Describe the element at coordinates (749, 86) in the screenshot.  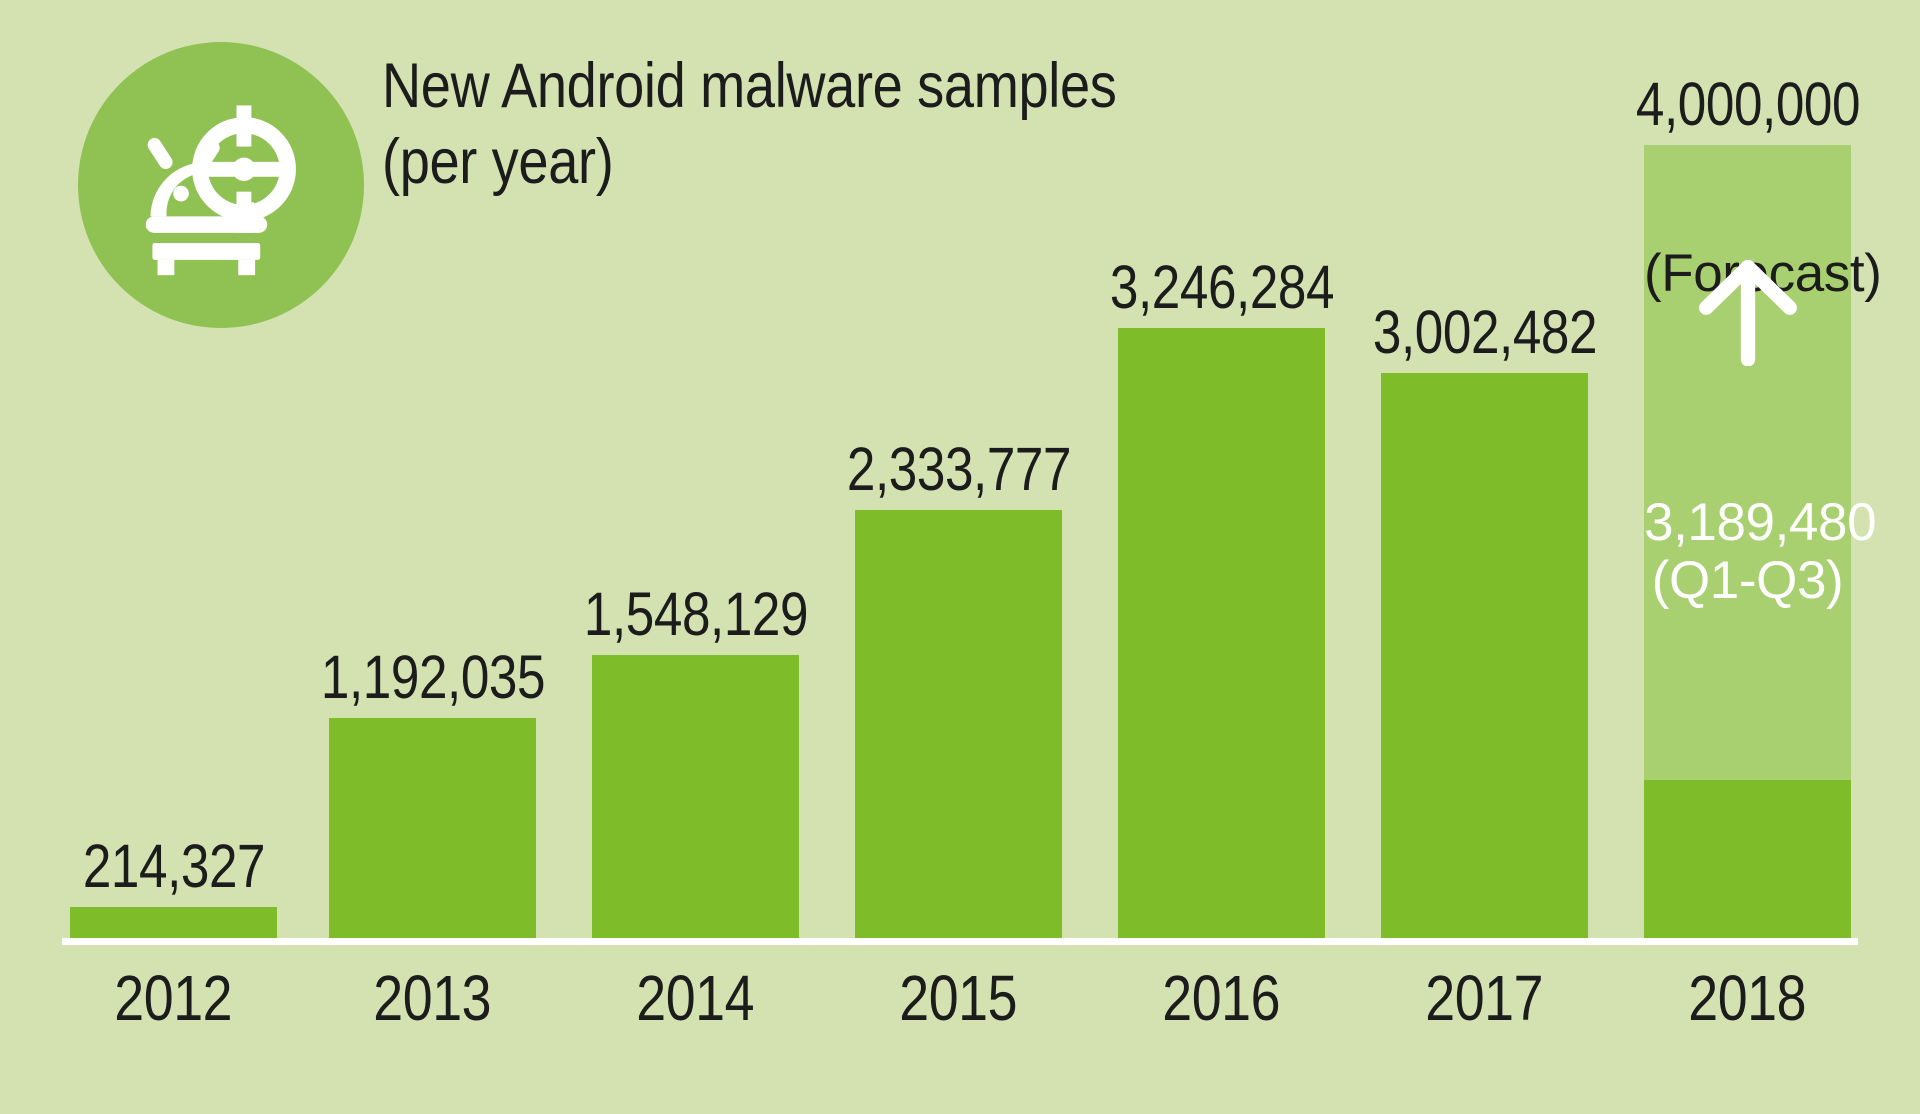
I see `title-line-1: New Android malware samples` at that location.